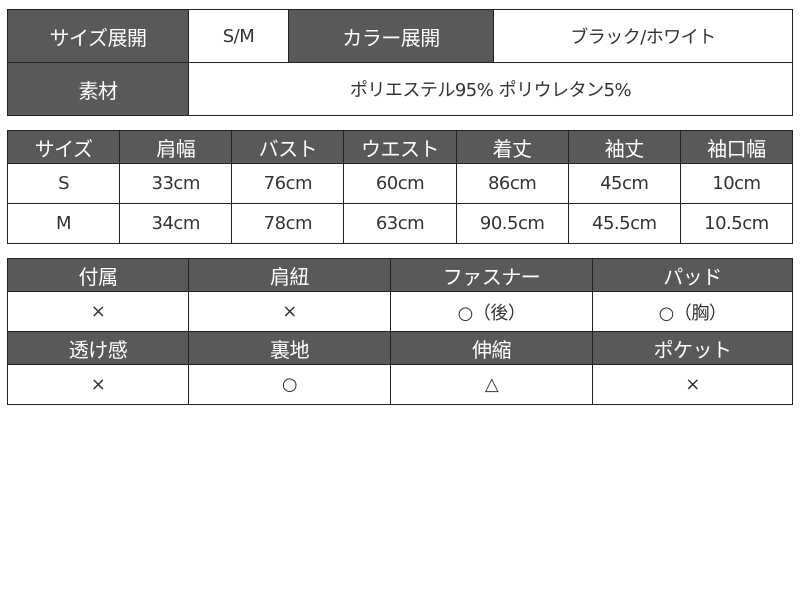 This screenshot has width=800, height=600. I want to click on cell: 78cm, so click(288, 223).